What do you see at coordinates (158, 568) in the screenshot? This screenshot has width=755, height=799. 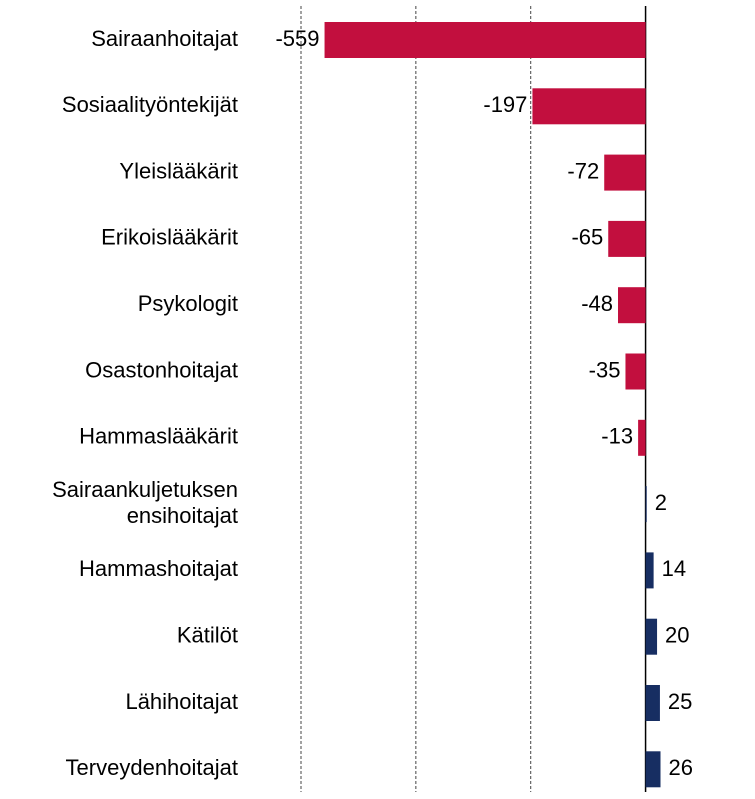 I see `category-label: Hammashoitajat` at bounding box center [158, 568].